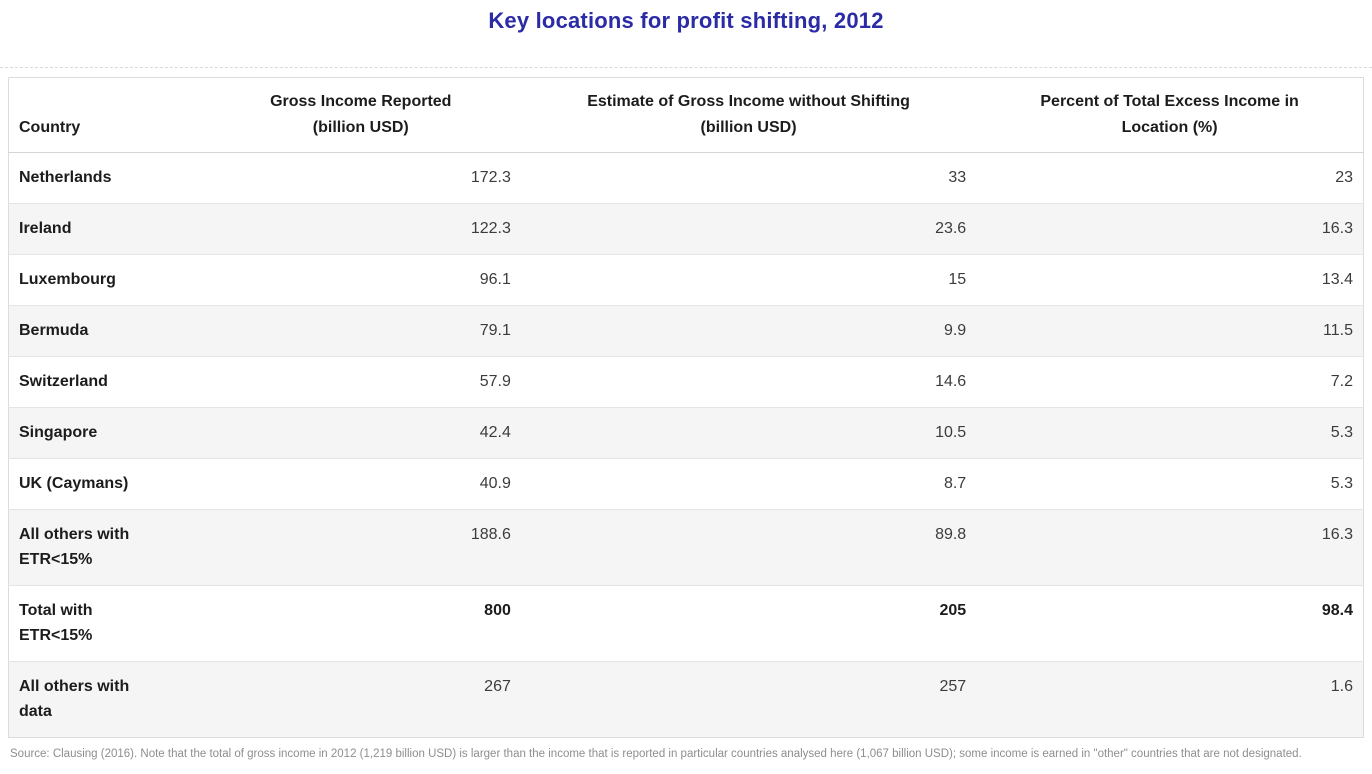  Describe the element at coordinates (748, 229) in the screenshot. I see `estimate-cell: 23.6` at that location.